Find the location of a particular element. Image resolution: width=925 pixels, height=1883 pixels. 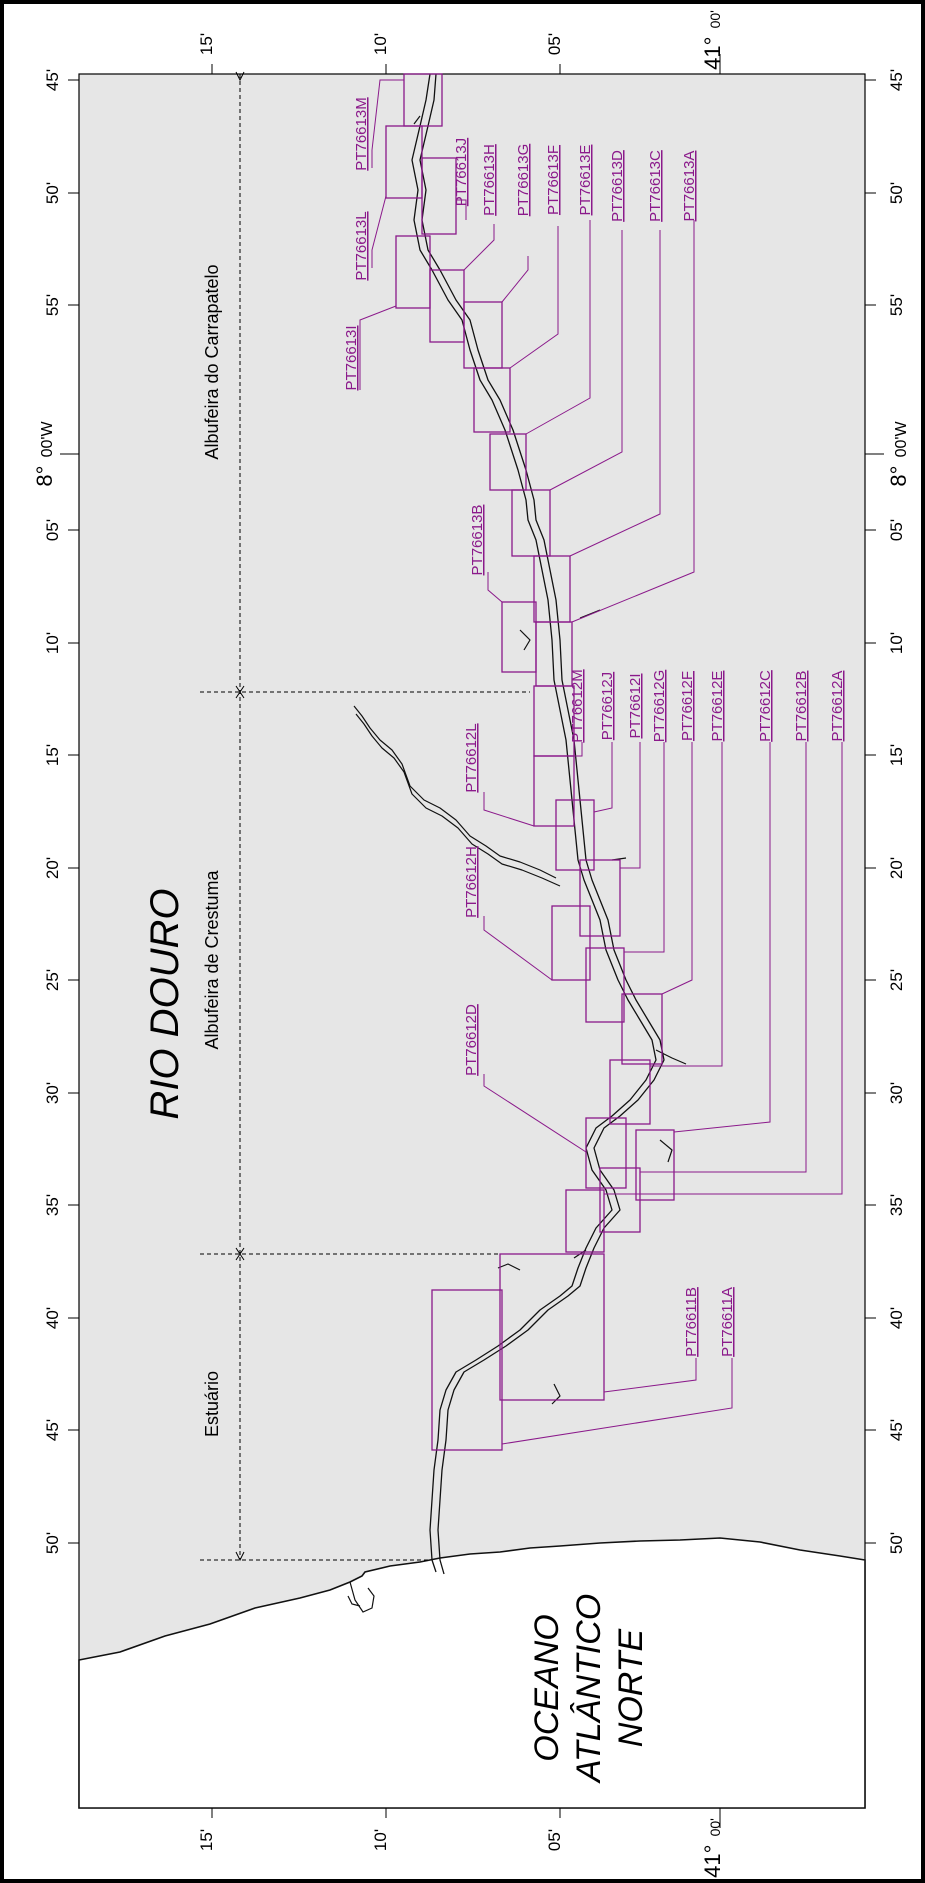

sheet-label-PT76612F: PT76612F is located at coordinates (687, 706).